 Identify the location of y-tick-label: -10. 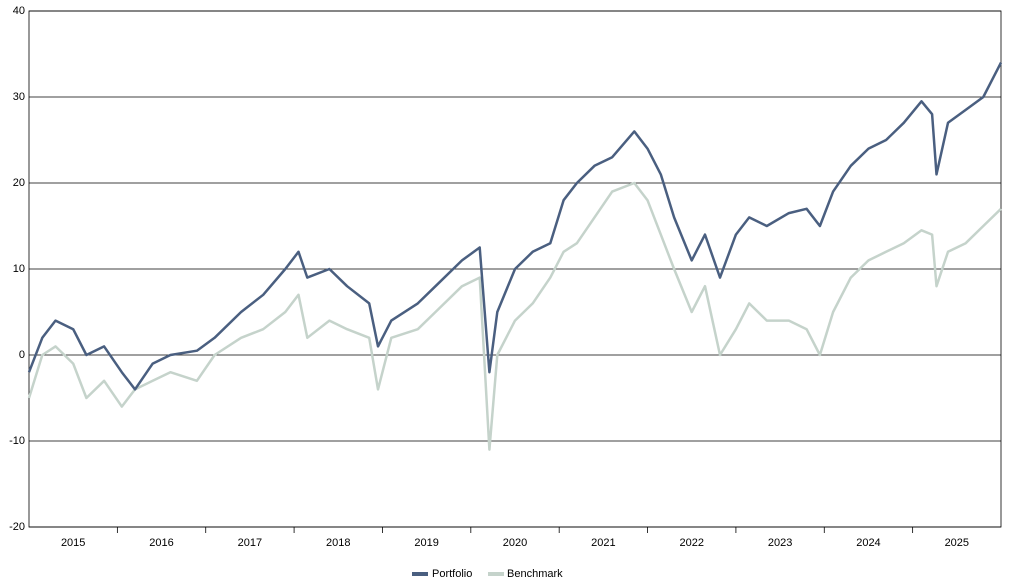
(17, 441).